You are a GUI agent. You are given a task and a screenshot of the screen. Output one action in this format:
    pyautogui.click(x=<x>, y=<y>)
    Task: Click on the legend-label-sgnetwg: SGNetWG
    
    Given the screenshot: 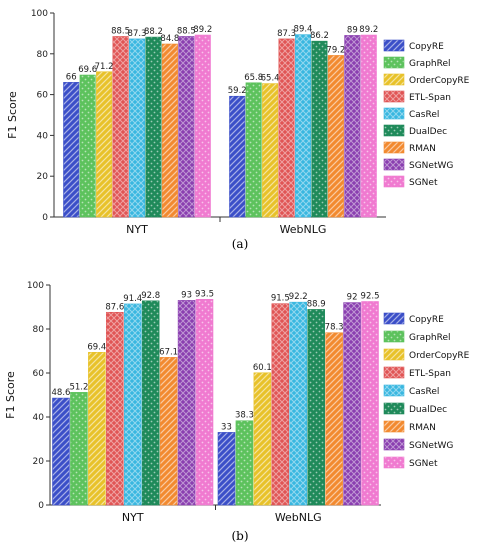 What is the action you would take?
    pyautogui.click(x=431, y=446)
    